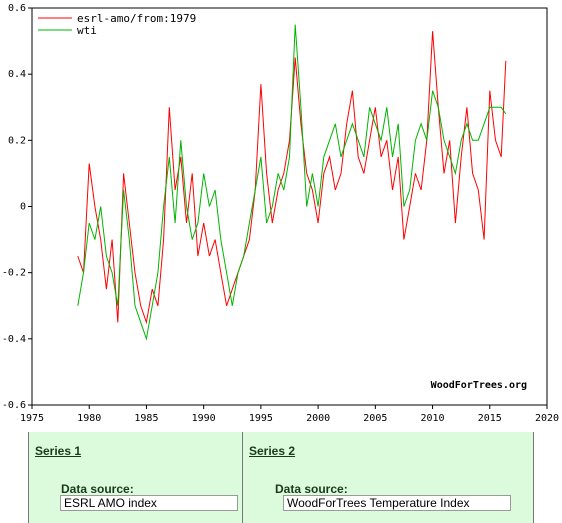  Describe the element at coordinates (547, 418) in the screenshot. I see `x-tick-label: 2020` at that location.